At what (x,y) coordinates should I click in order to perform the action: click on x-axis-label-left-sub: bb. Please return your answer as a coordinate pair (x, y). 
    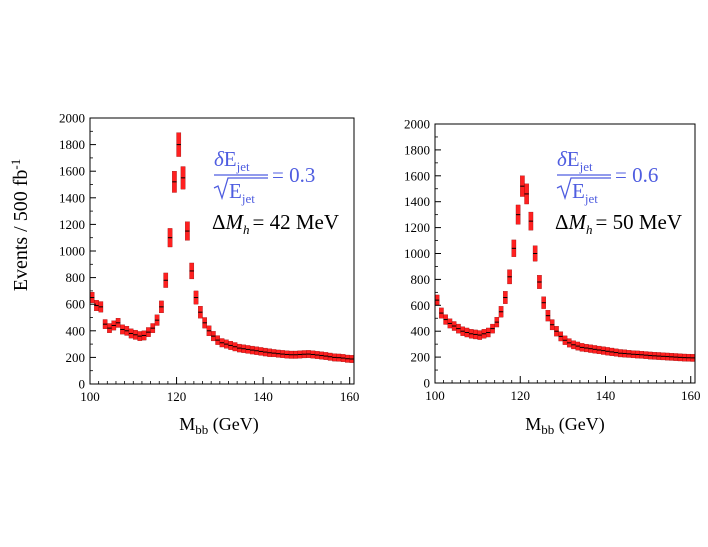
    Looking at the image, I should click on (201, 429).